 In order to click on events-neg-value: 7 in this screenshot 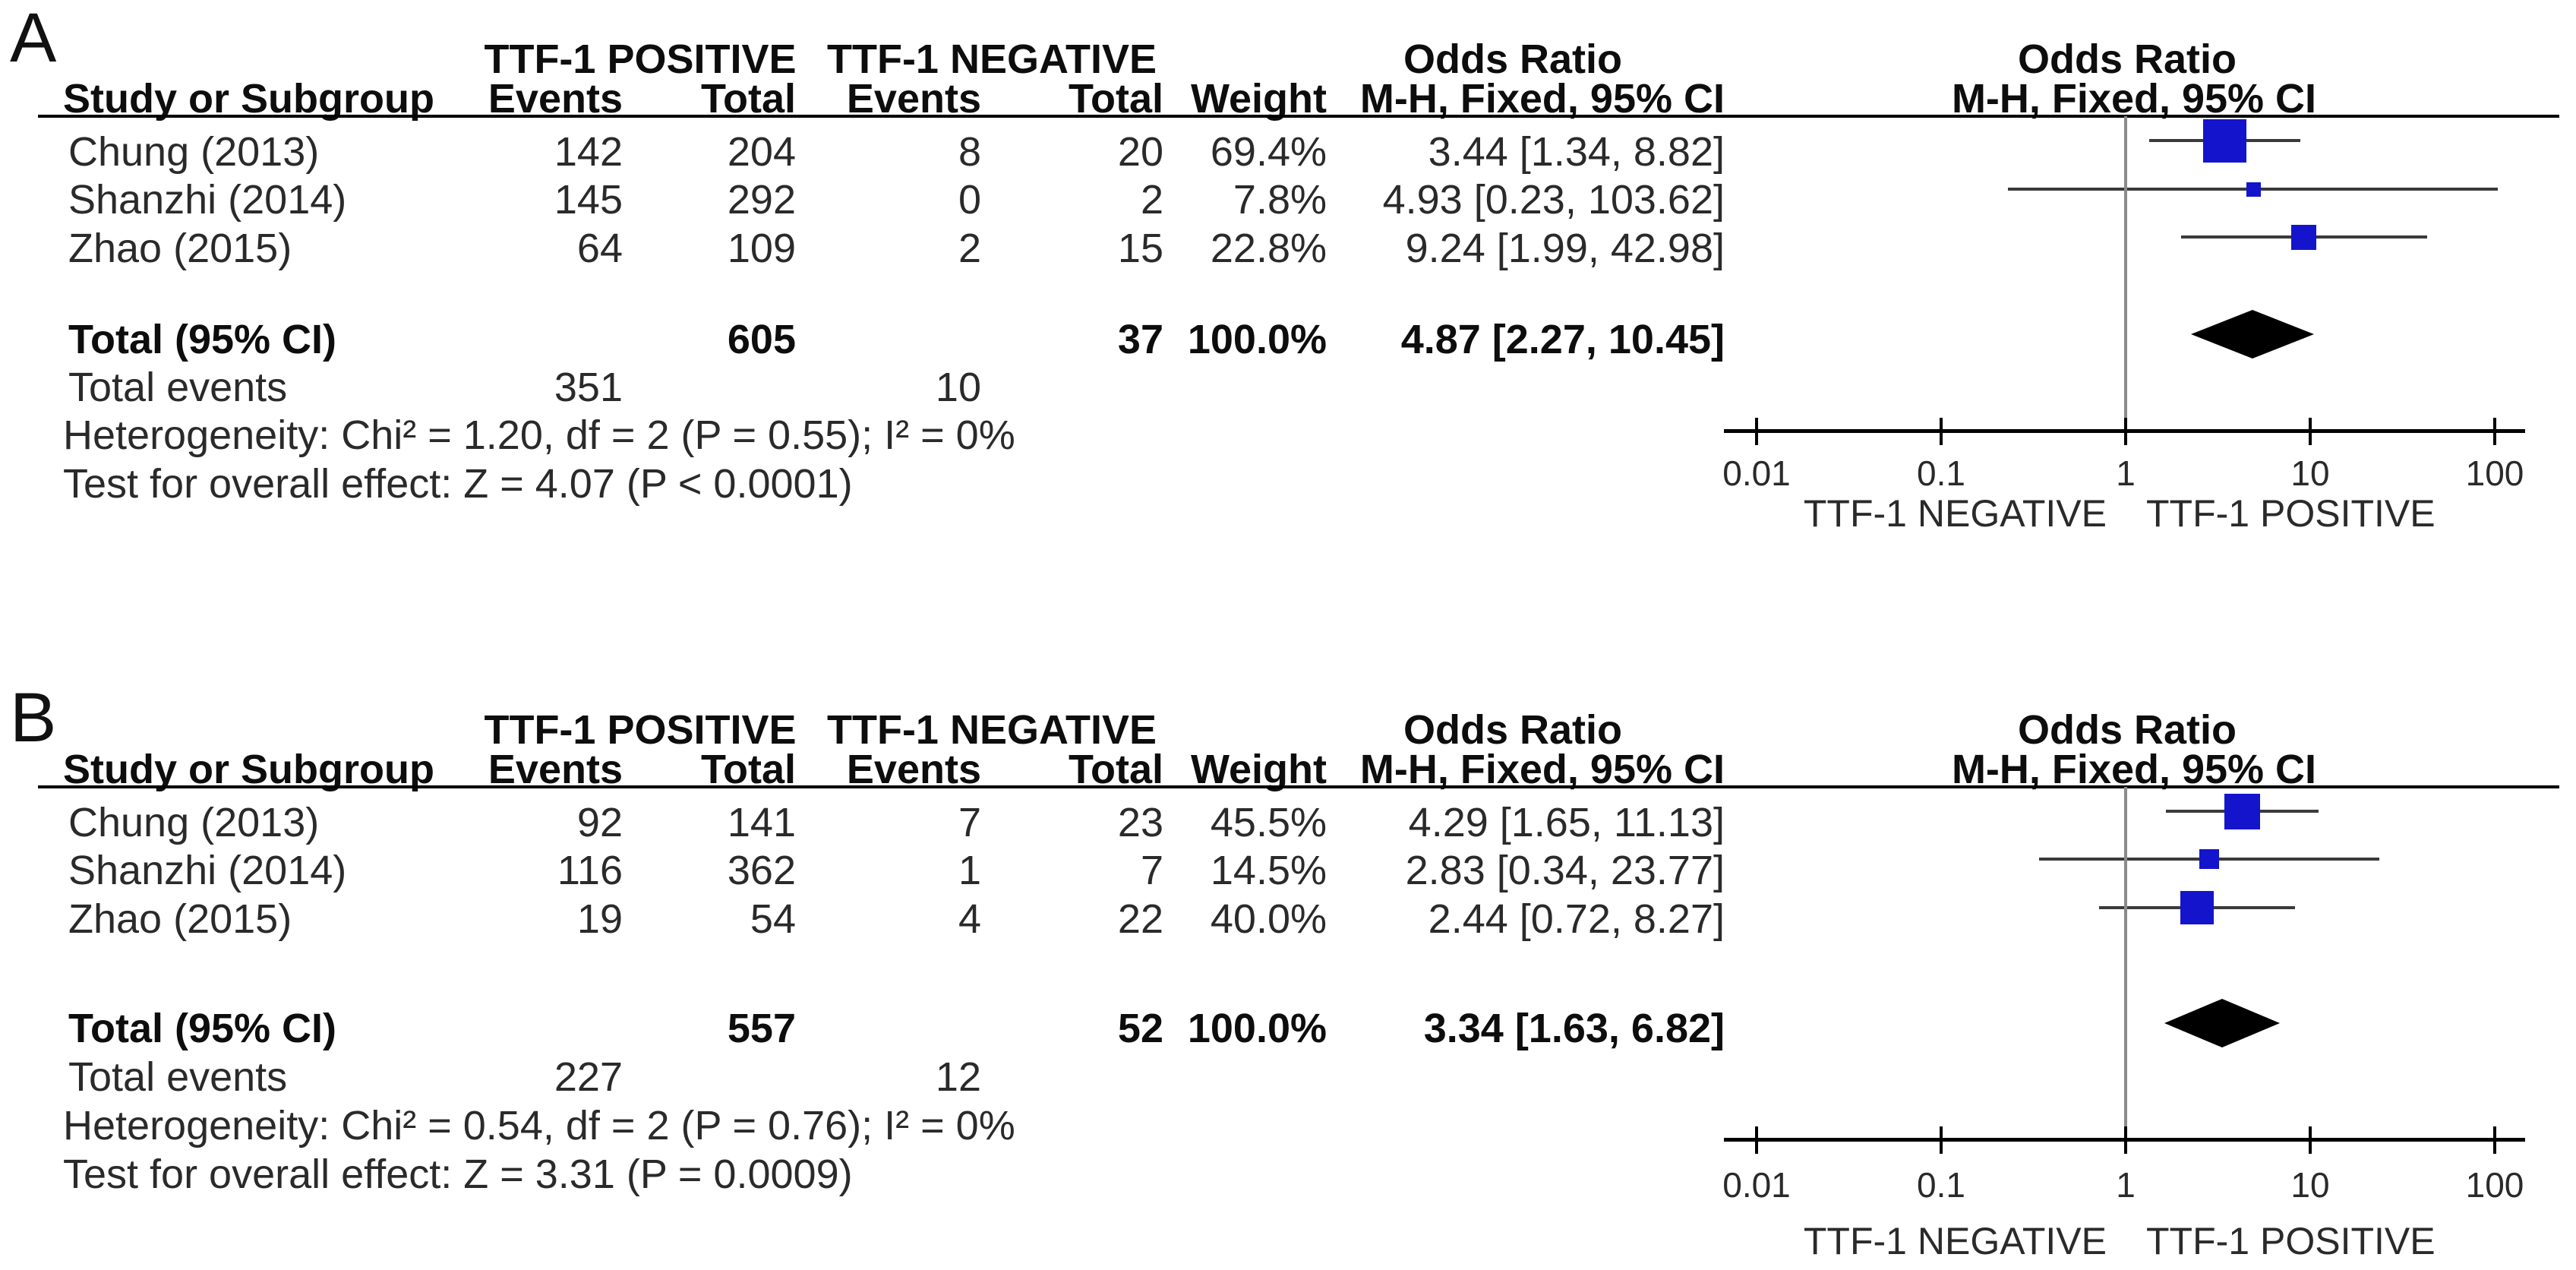, I will do `click(970, 823)`.